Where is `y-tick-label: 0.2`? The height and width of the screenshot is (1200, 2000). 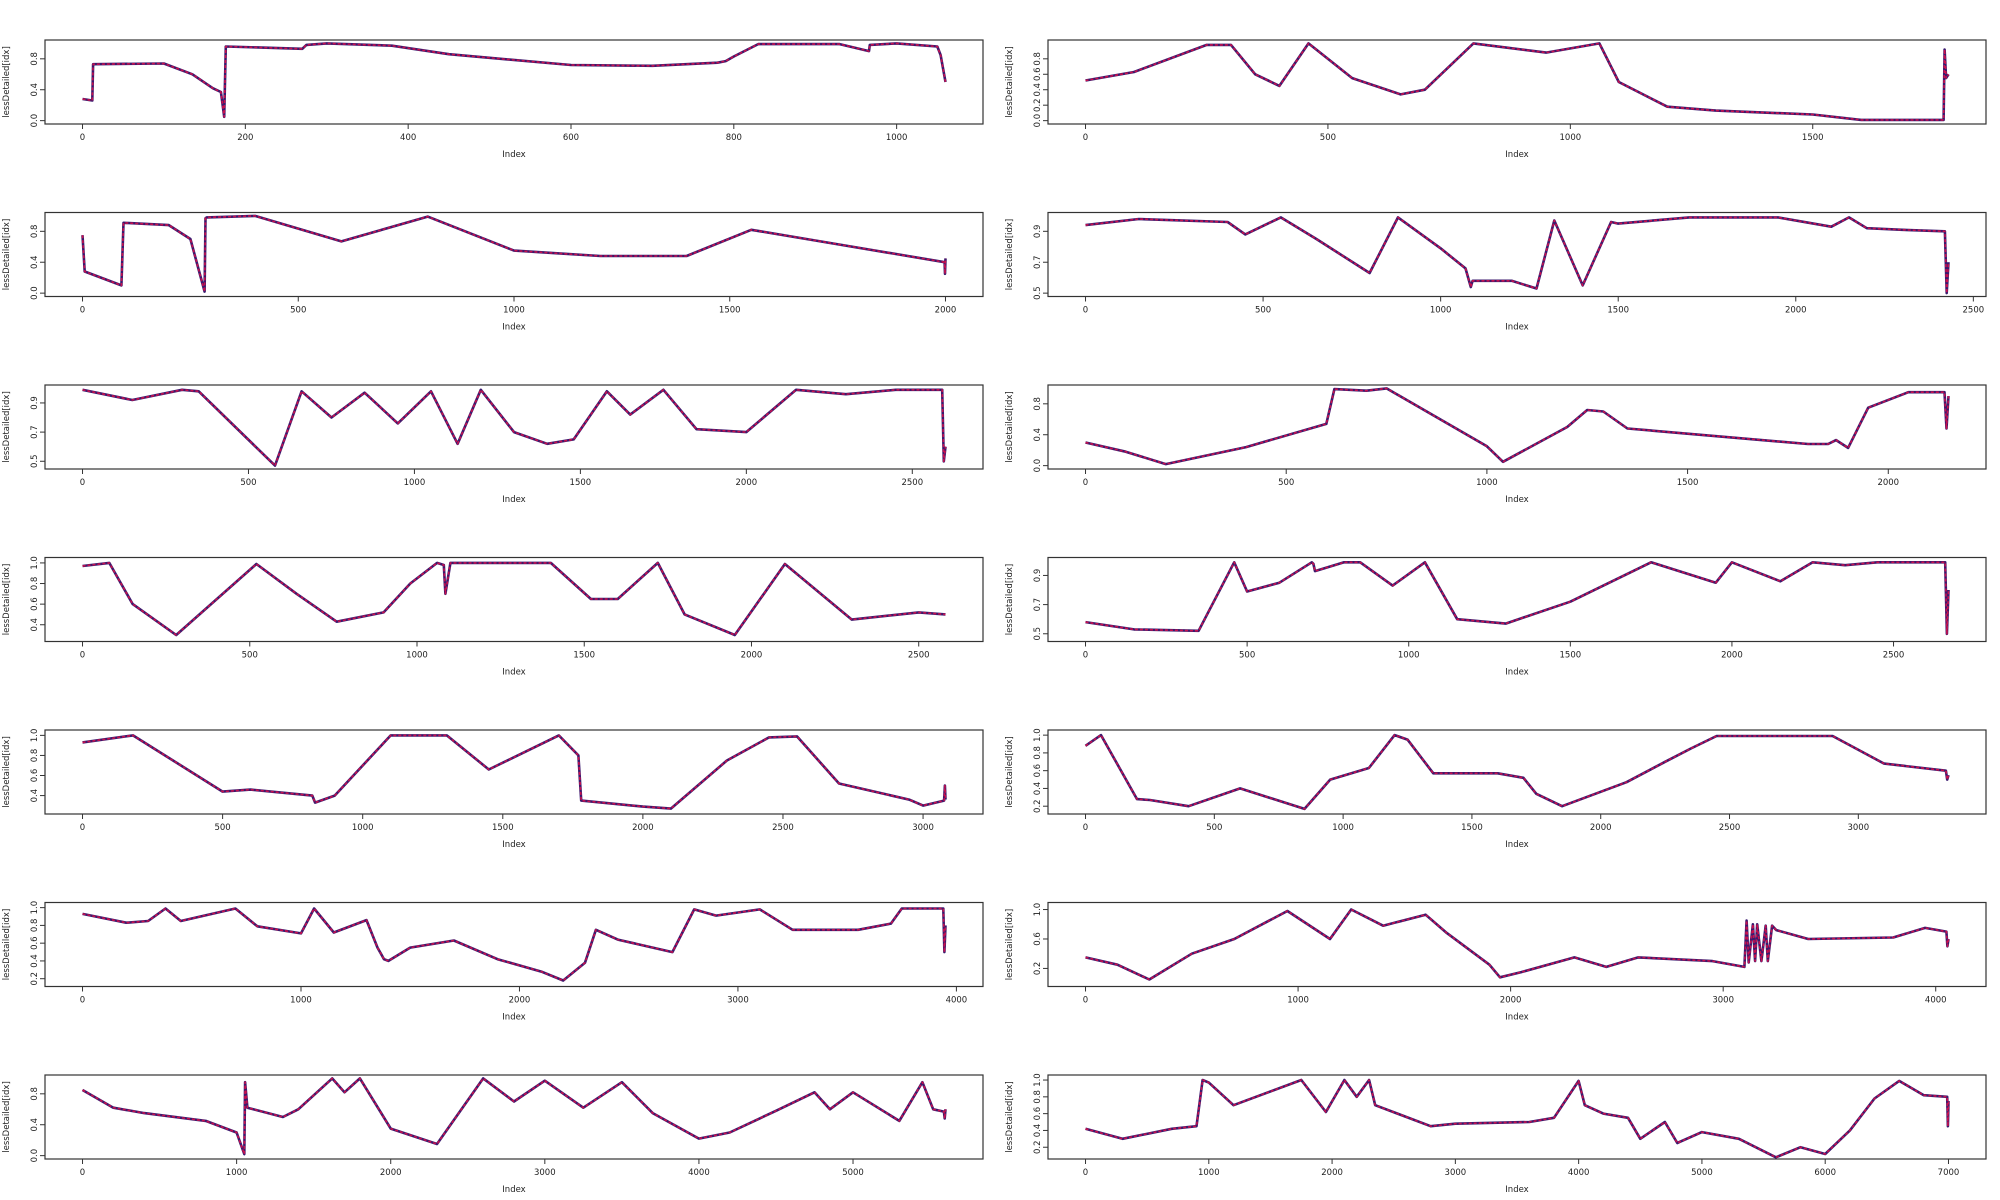 y-tick-label: 0.2 is located at coordinates (35, 979).